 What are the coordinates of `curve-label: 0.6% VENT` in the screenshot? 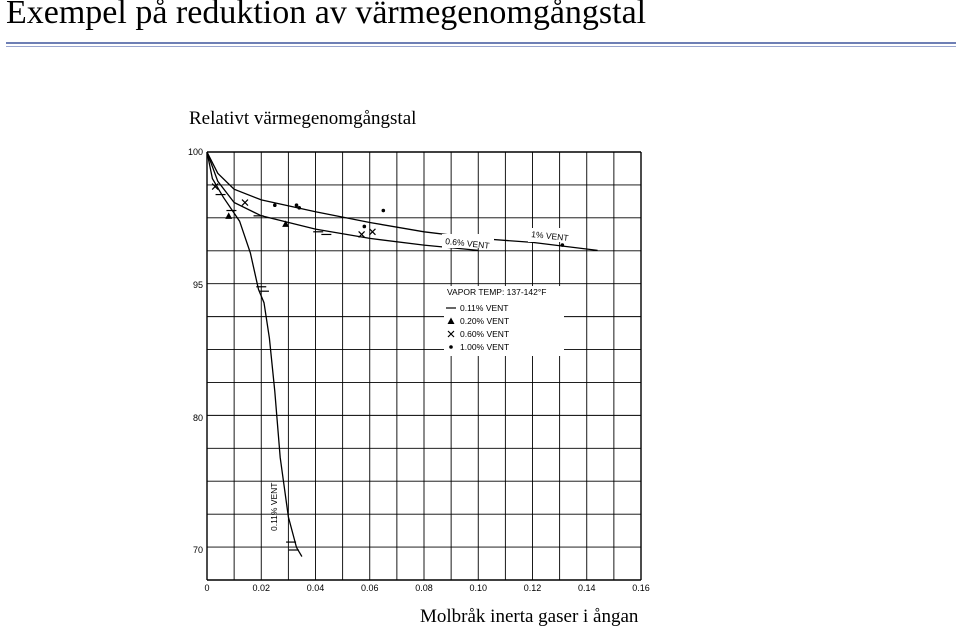 It's located at (467, 243).